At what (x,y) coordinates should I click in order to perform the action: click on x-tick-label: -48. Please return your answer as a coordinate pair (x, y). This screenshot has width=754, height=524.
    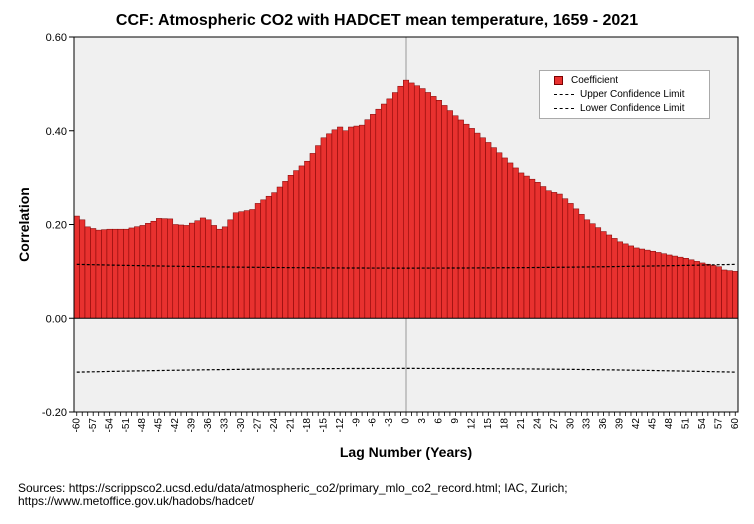
    Looking at the image, I should click on (142, 425).